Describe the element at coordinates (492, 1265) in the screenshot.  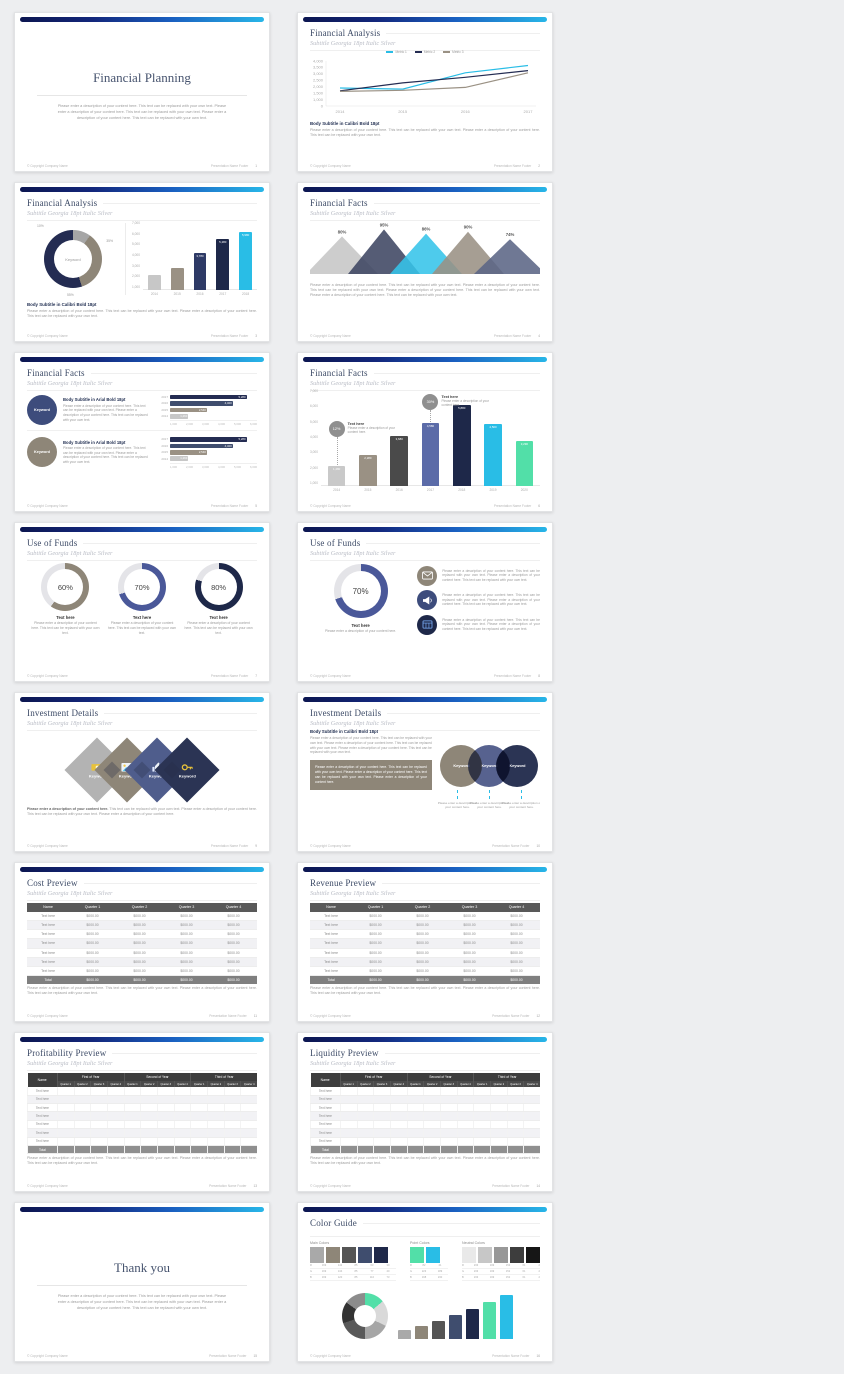
I see `rgb-value: 199` at that location.